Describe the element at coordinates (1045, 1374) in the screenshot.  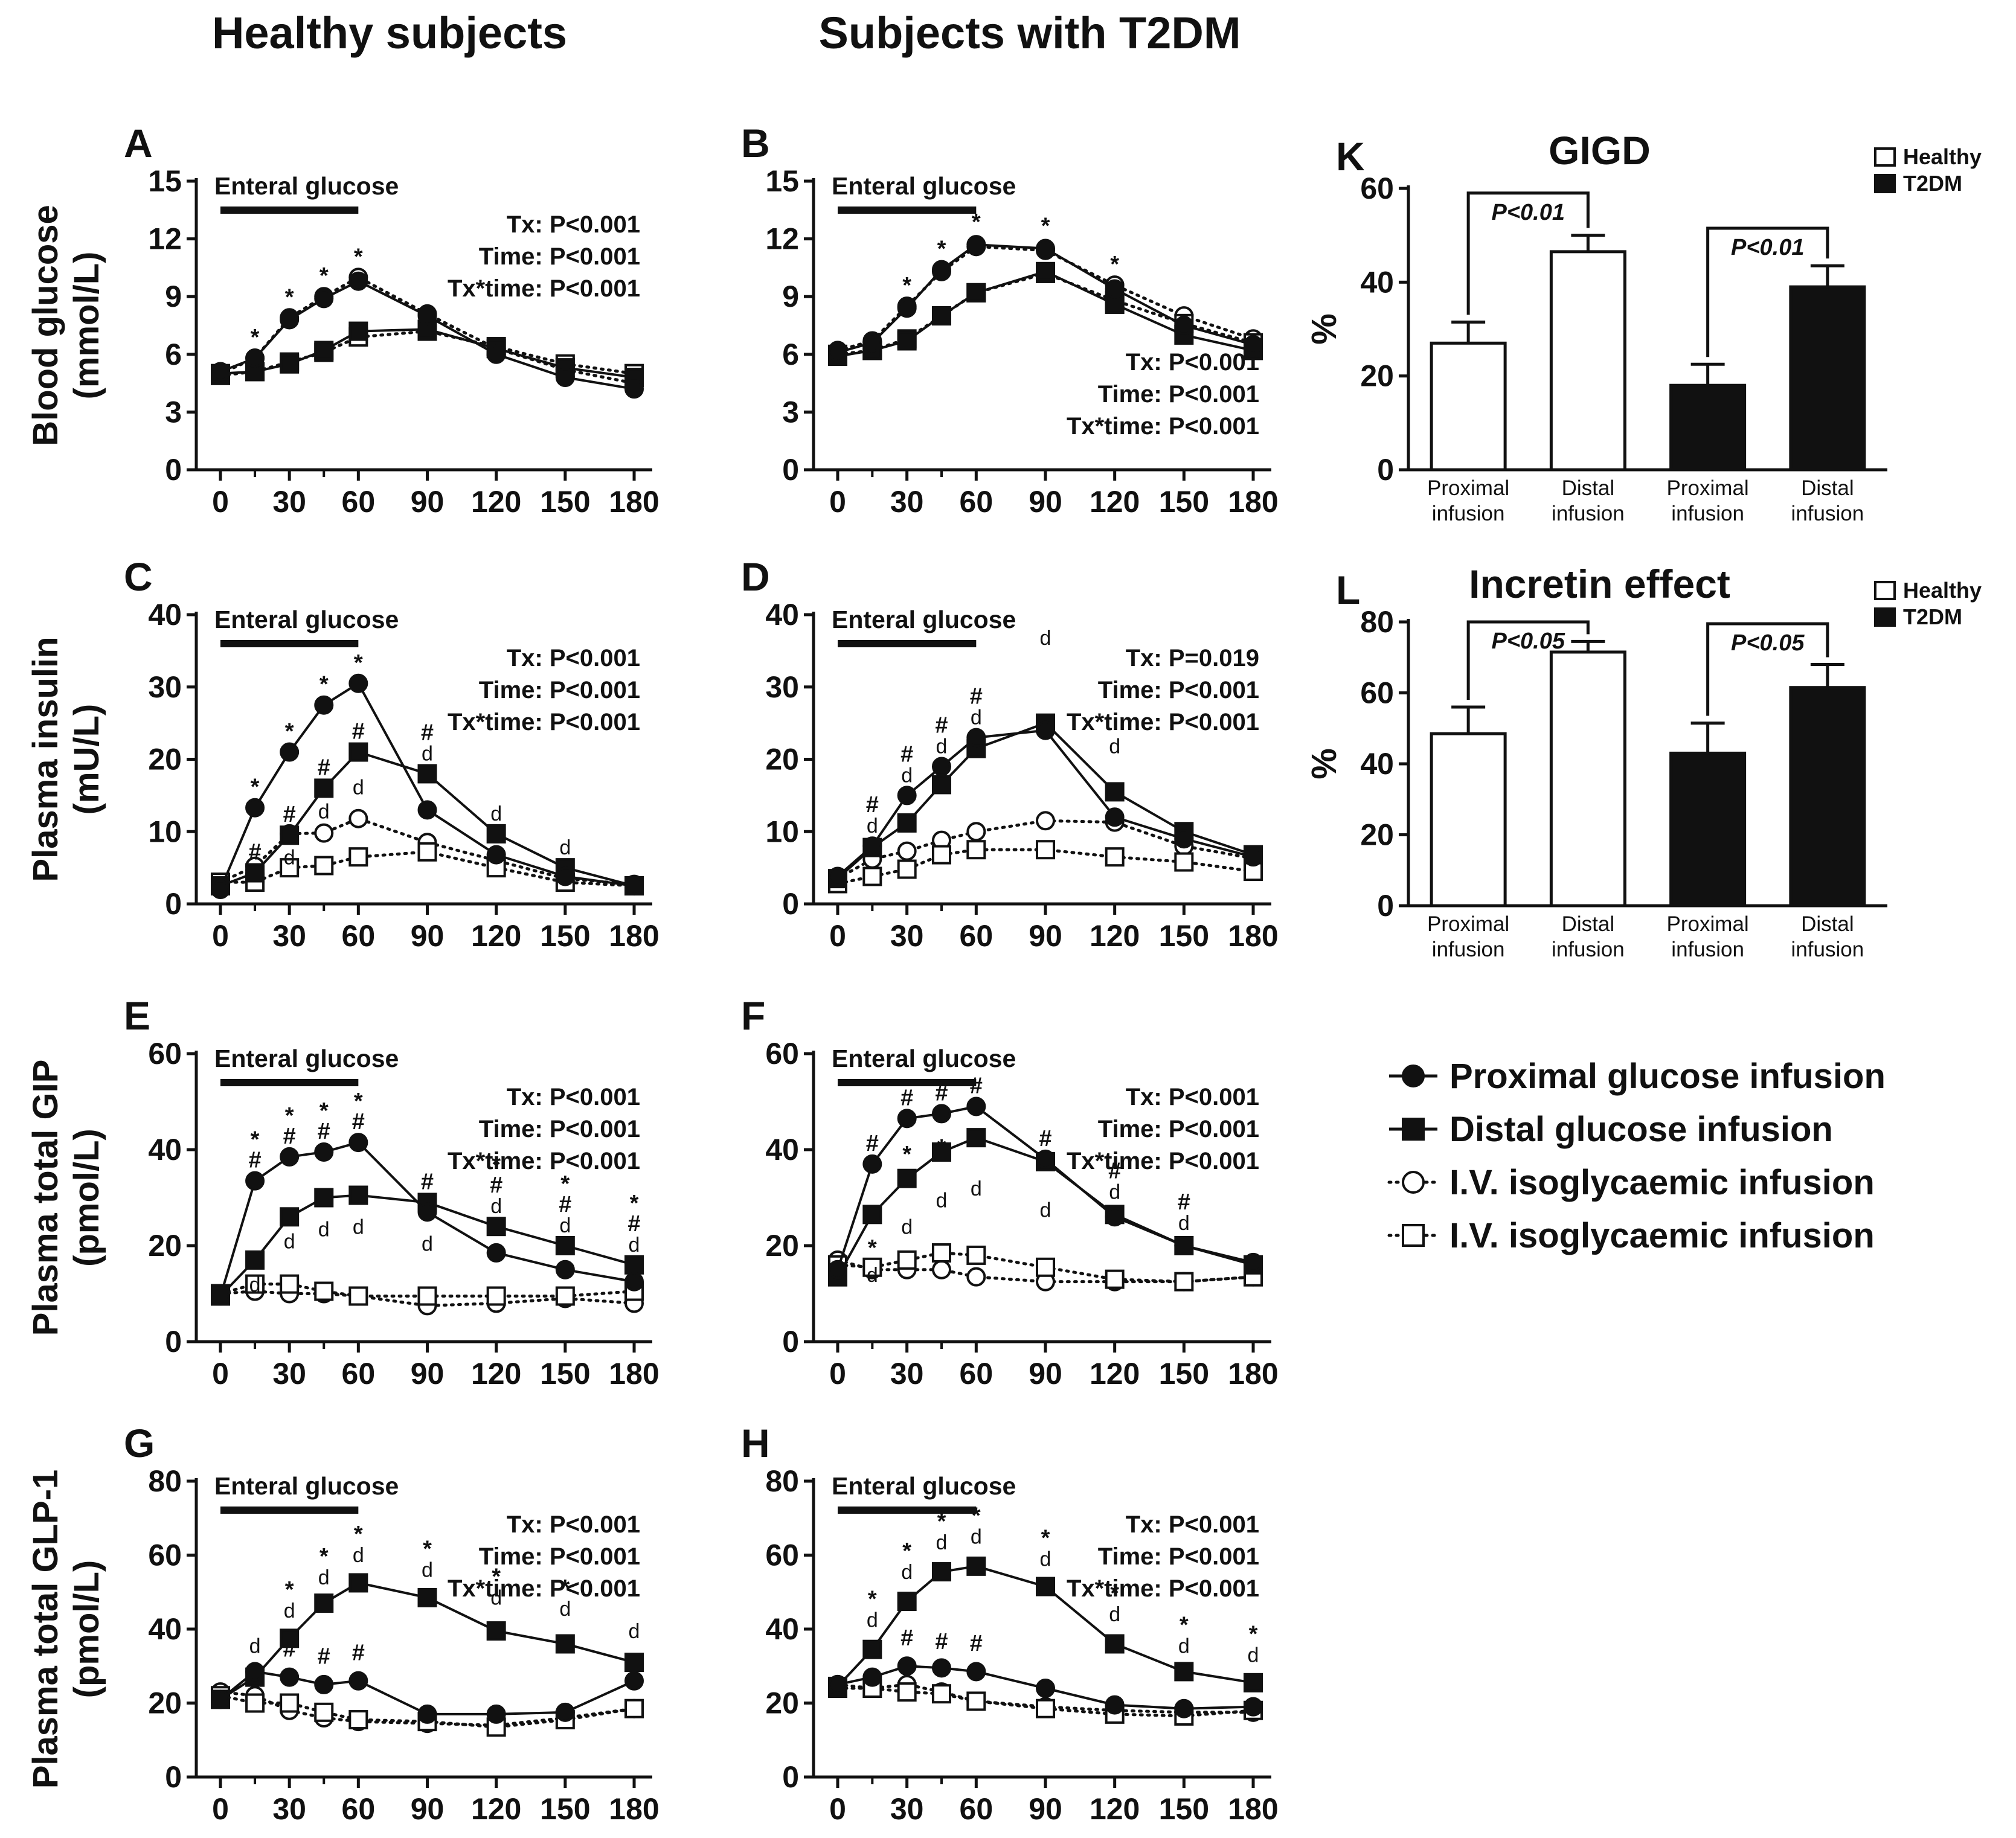
I see `x-tick-label: 90` at that location.